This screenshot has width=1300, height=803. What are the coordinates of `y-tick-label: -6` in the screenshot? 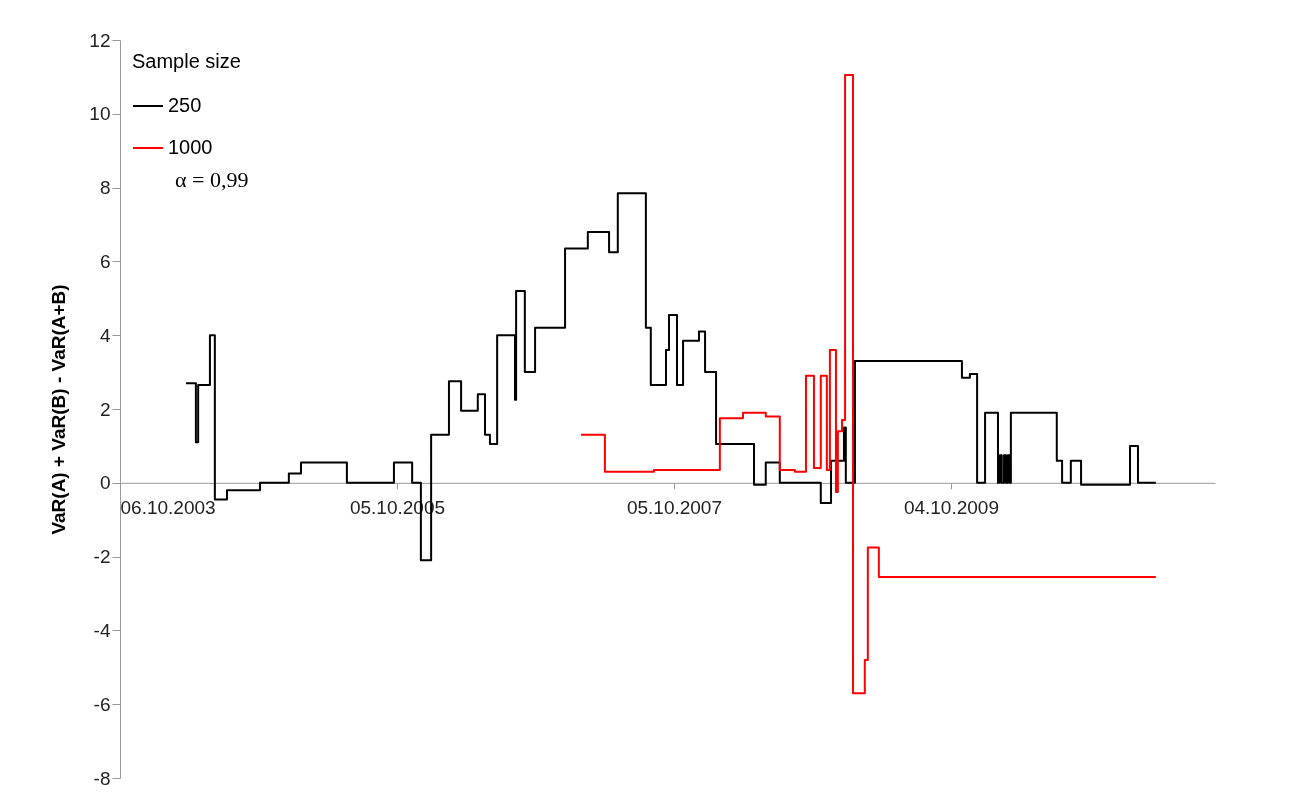 It's located at (102, 704).